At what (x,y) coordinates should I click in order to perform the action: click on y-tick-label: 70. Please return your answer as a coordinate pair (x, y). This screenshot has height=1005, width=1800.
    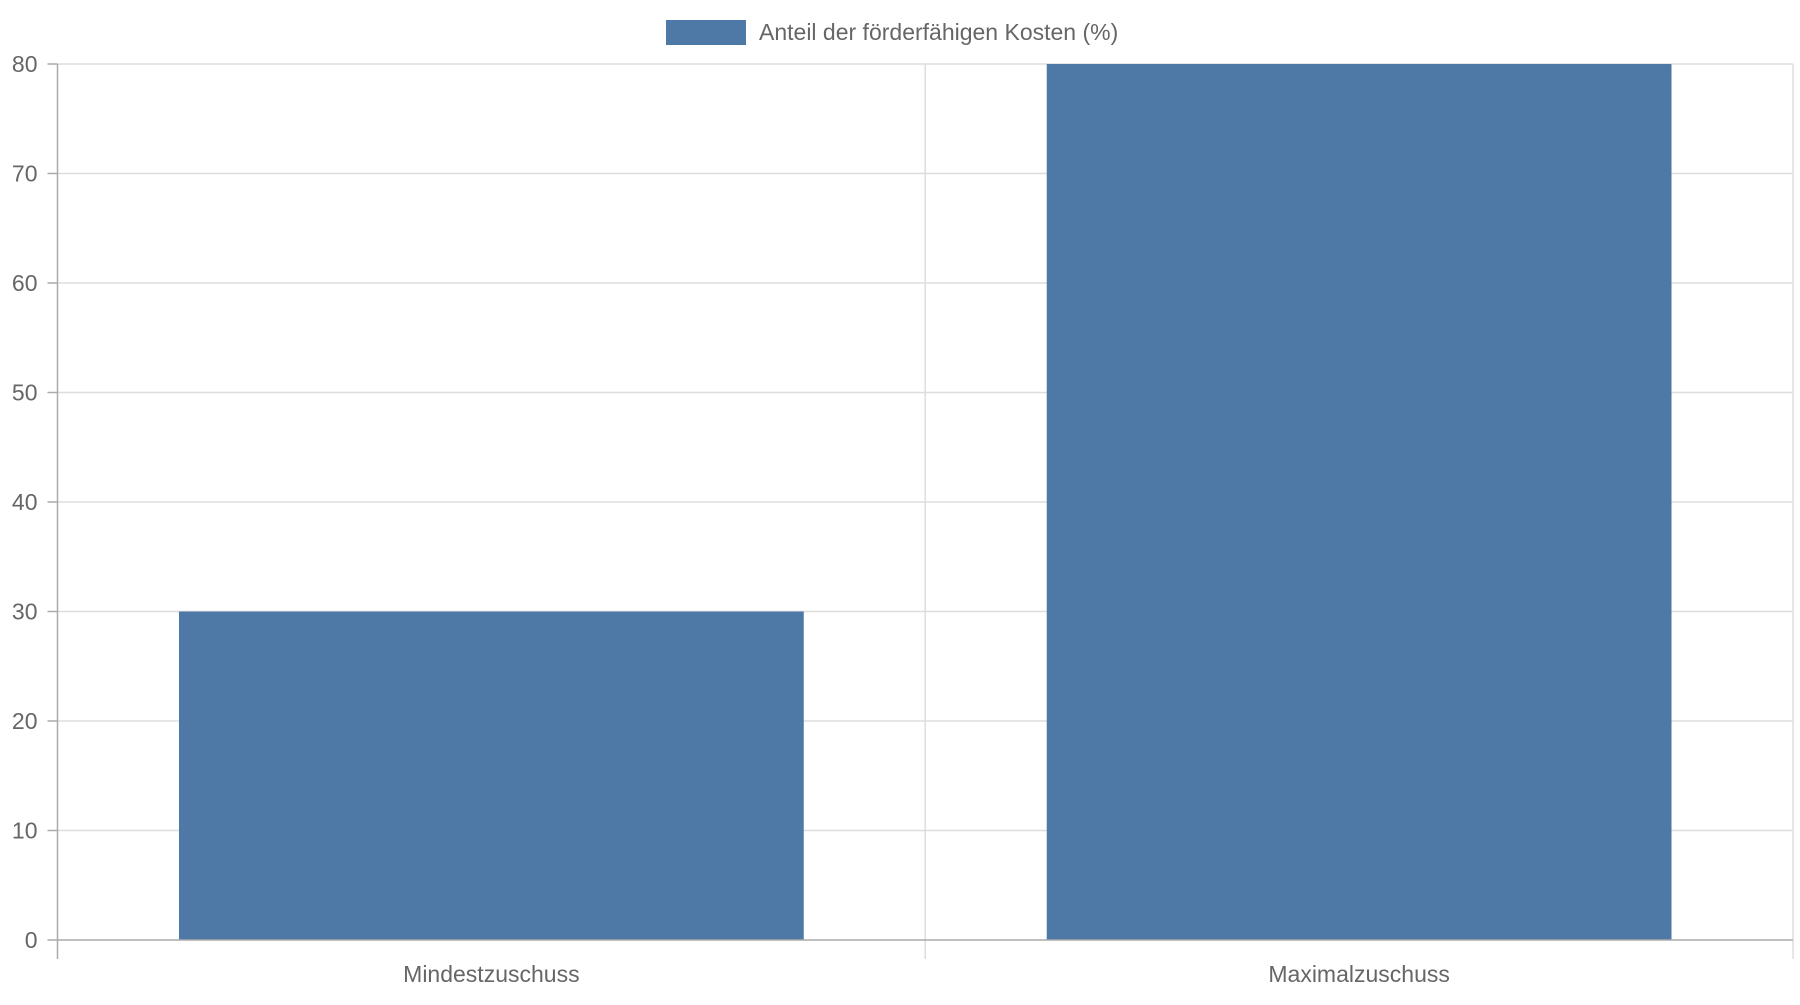
    Looking at the image, I should click on (25, 174).